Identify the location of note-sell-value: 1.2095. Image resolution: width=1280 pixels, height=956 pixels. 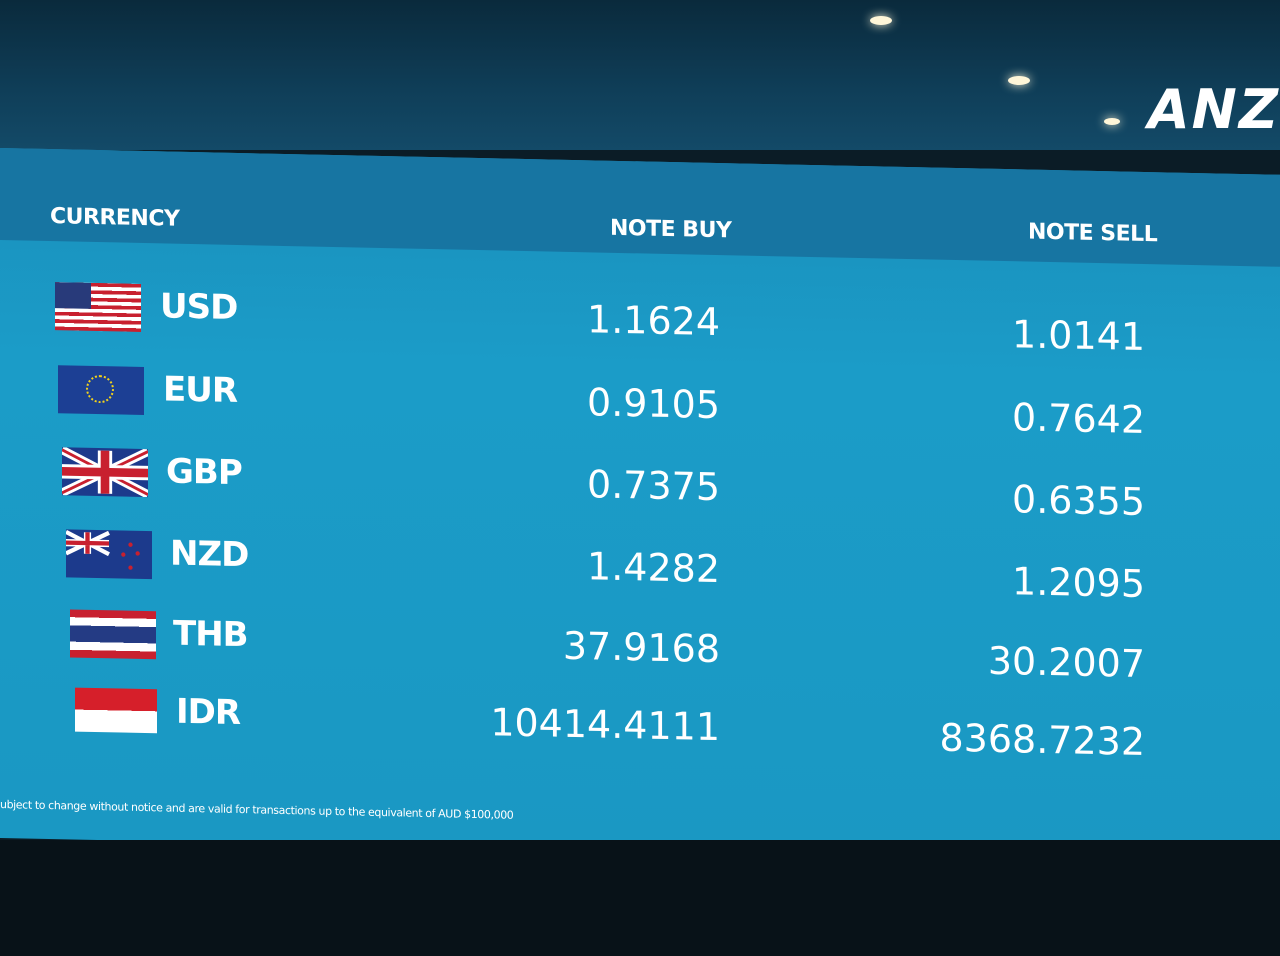
(1078, 582).